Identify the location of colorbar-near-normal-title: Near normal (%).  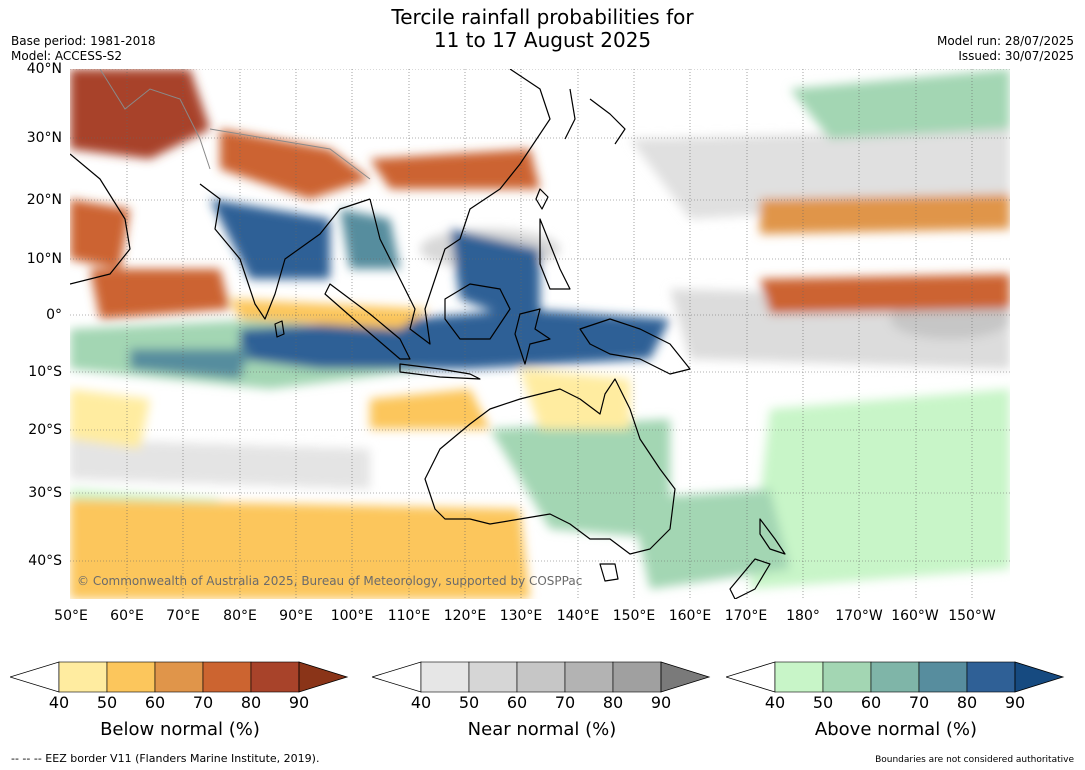
(542, 729).